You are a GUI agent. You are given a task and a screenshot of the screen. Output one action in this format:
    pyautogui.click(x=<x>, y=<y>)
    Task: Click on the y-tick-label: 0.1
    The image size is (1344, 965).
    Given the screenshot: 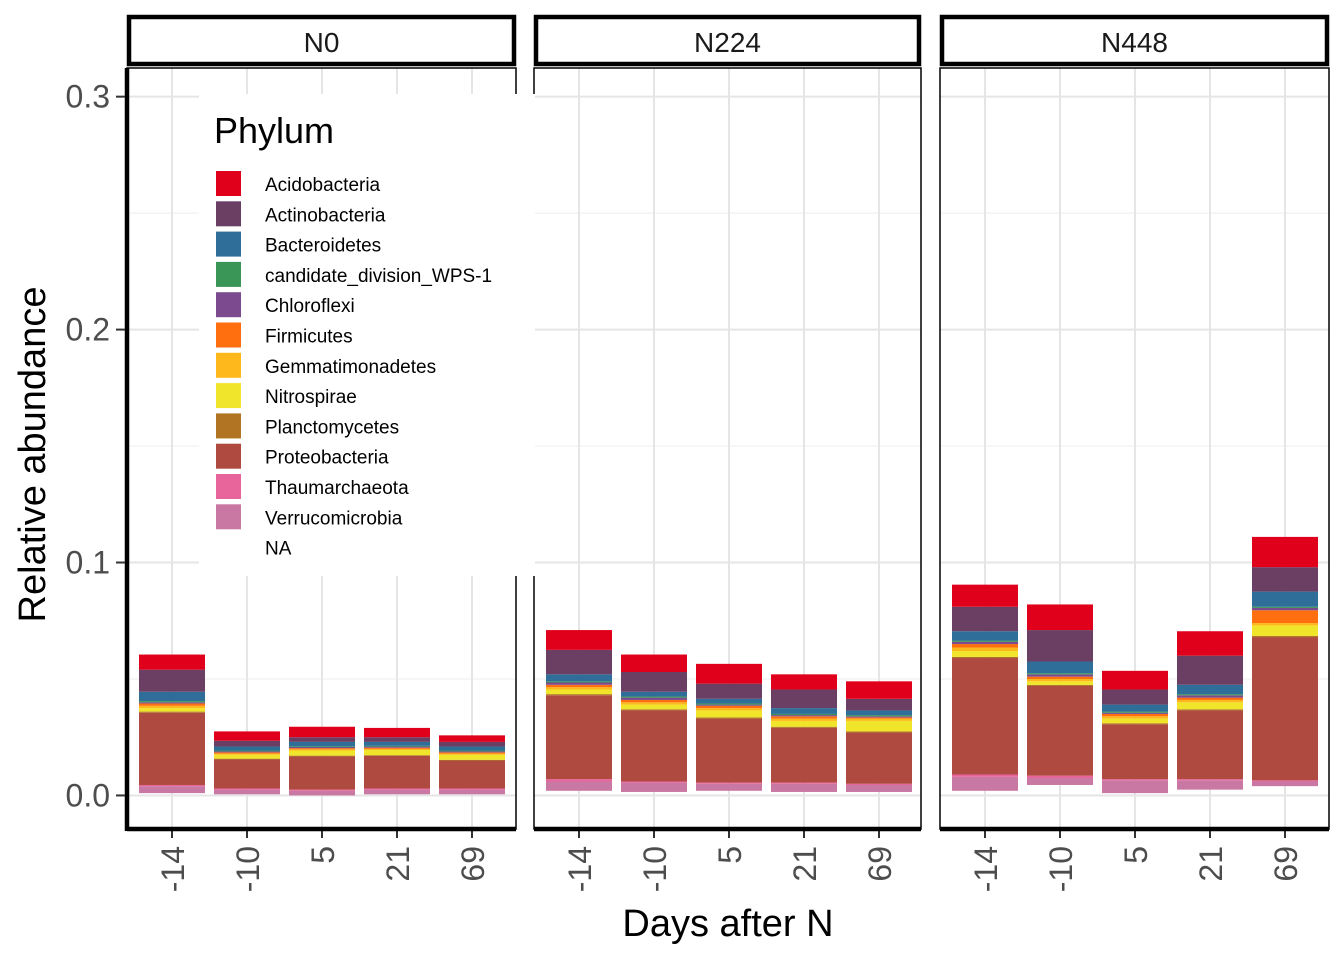 What is the action you would take?
    pyautogui.click(x=88, y=563)
    